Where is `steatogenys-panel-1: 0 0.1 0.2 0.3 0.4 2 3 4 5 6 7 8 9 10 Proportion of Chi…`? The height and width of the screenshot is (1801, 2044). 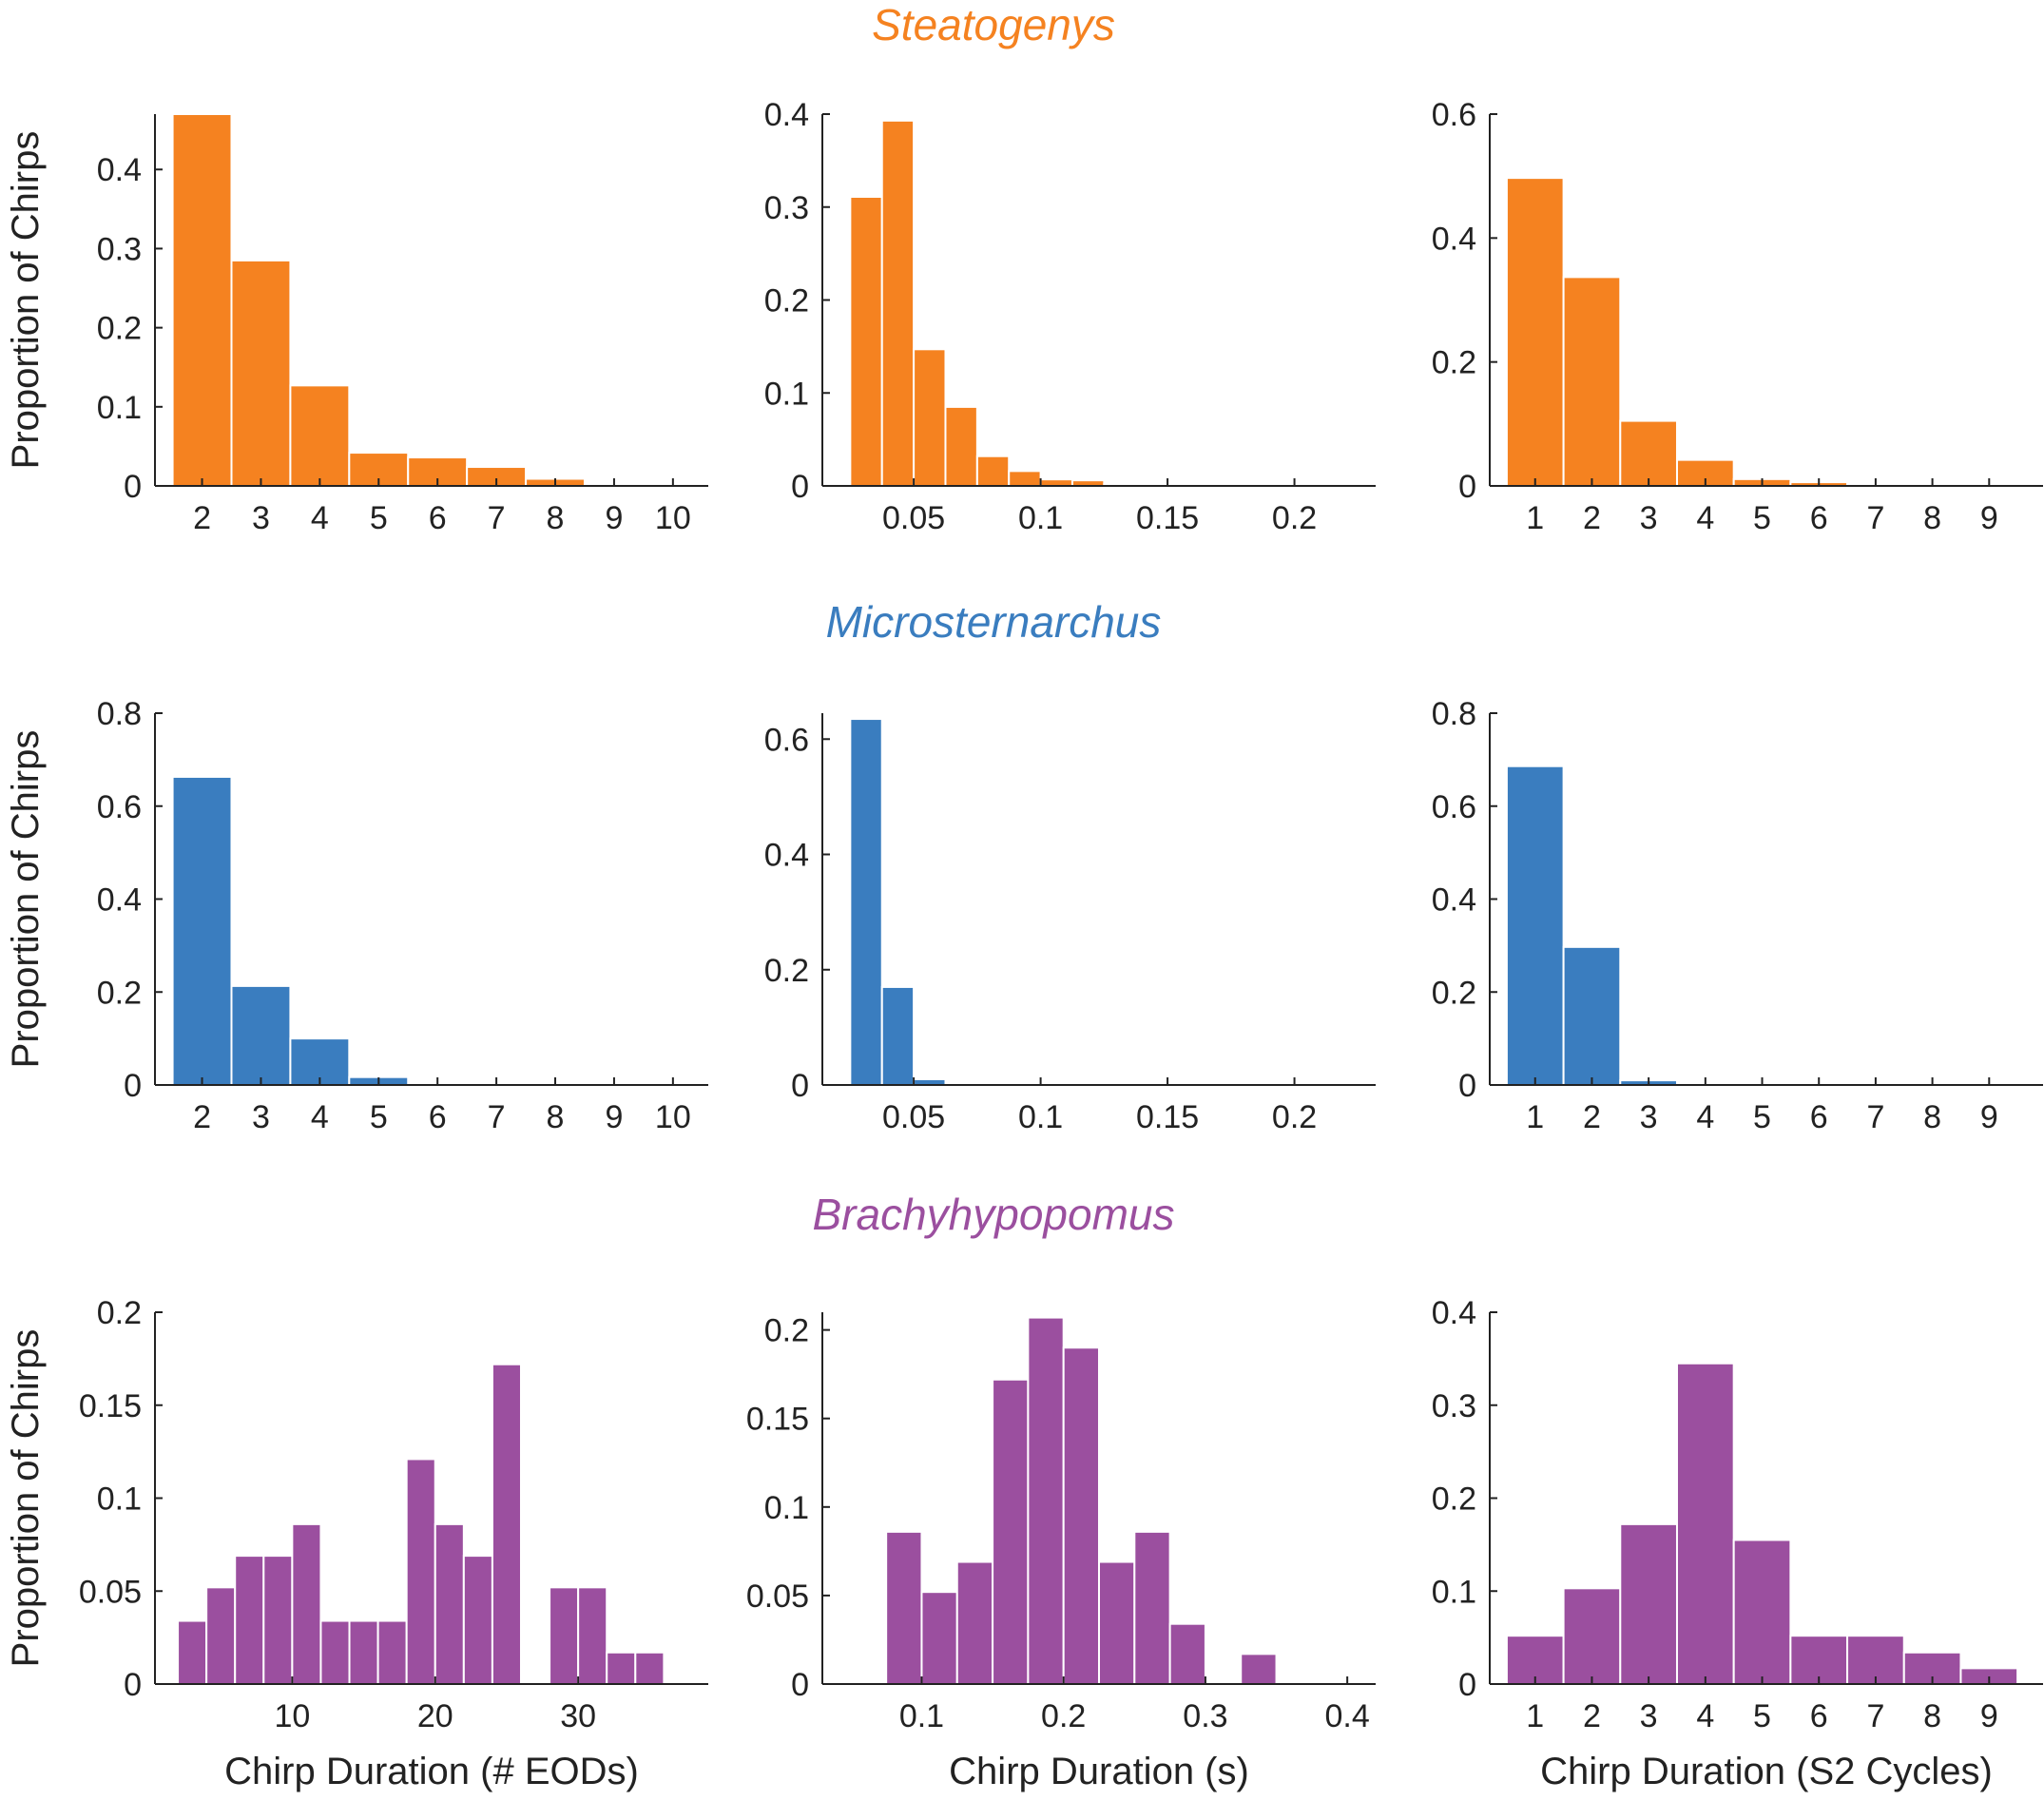 steatogenys-panel-1: 0 0.1 0.2 0.3 0.4 2 3 4 5 6 7 8 9 10 Proportion of Chi… is located at coordinates (356, 324).